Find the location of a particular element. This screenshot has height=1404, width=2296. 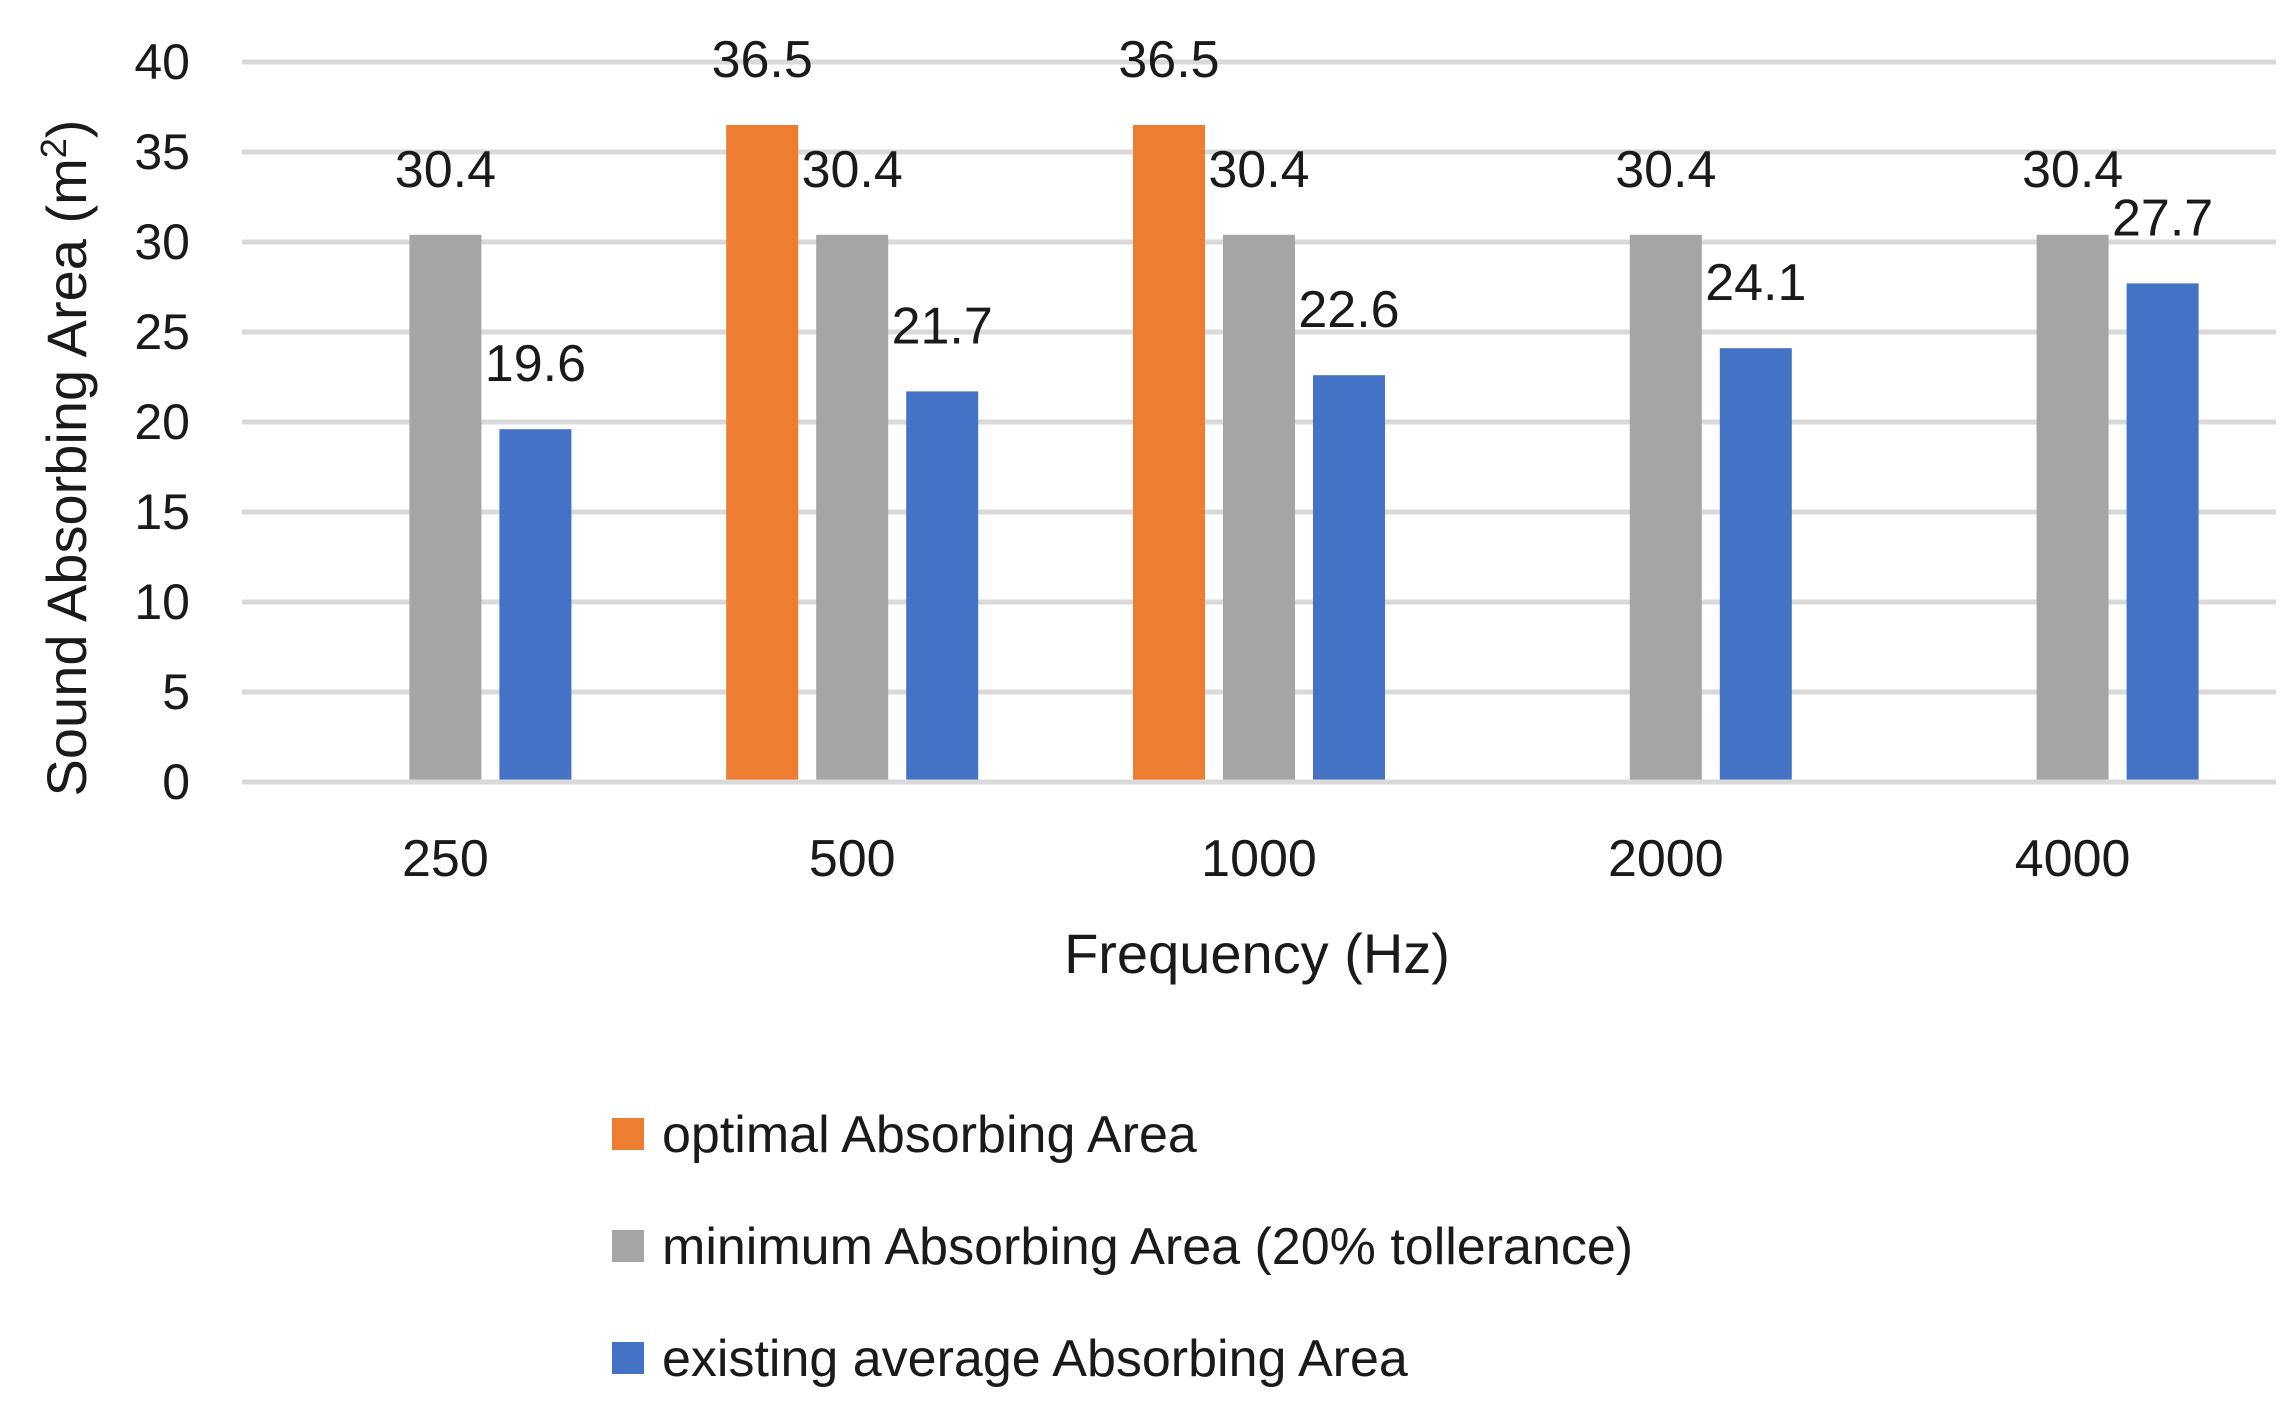

y-tick-label: 30 is located at coordinates (162, 242).